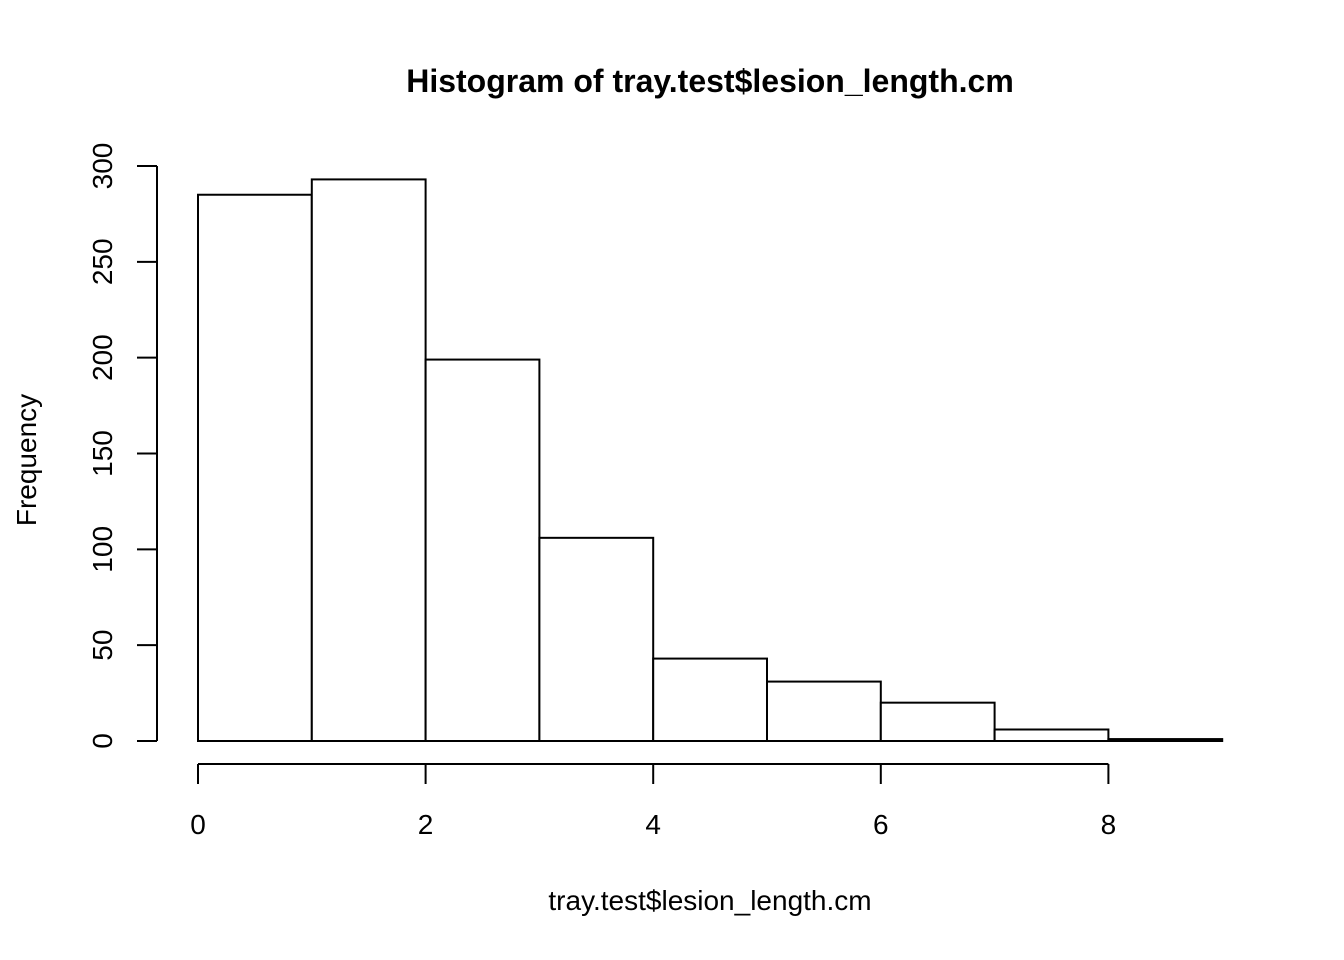 The height and width of the screenshot is (960, 1344). What do you see at coordinates (102, 645) in the screenshot?
I see `y-tick-label-1: 50` at bounding box center [102, 645].